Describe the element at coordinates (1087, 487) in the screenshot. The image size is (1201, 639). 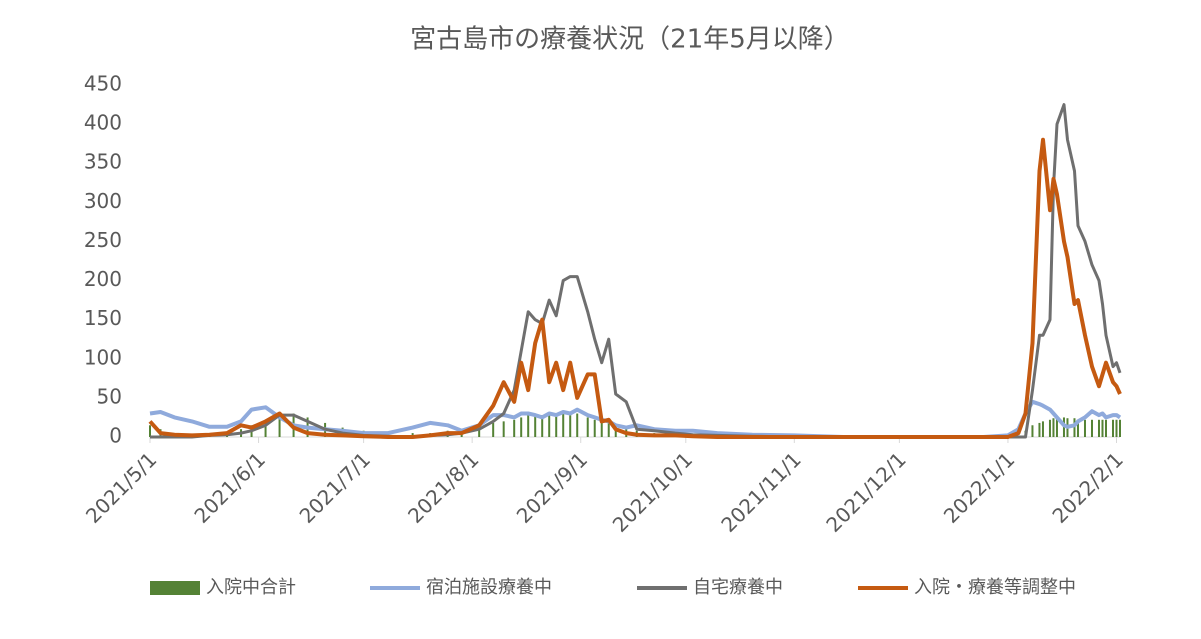
I see `x-tick-label: 2022/2/1` at that location.